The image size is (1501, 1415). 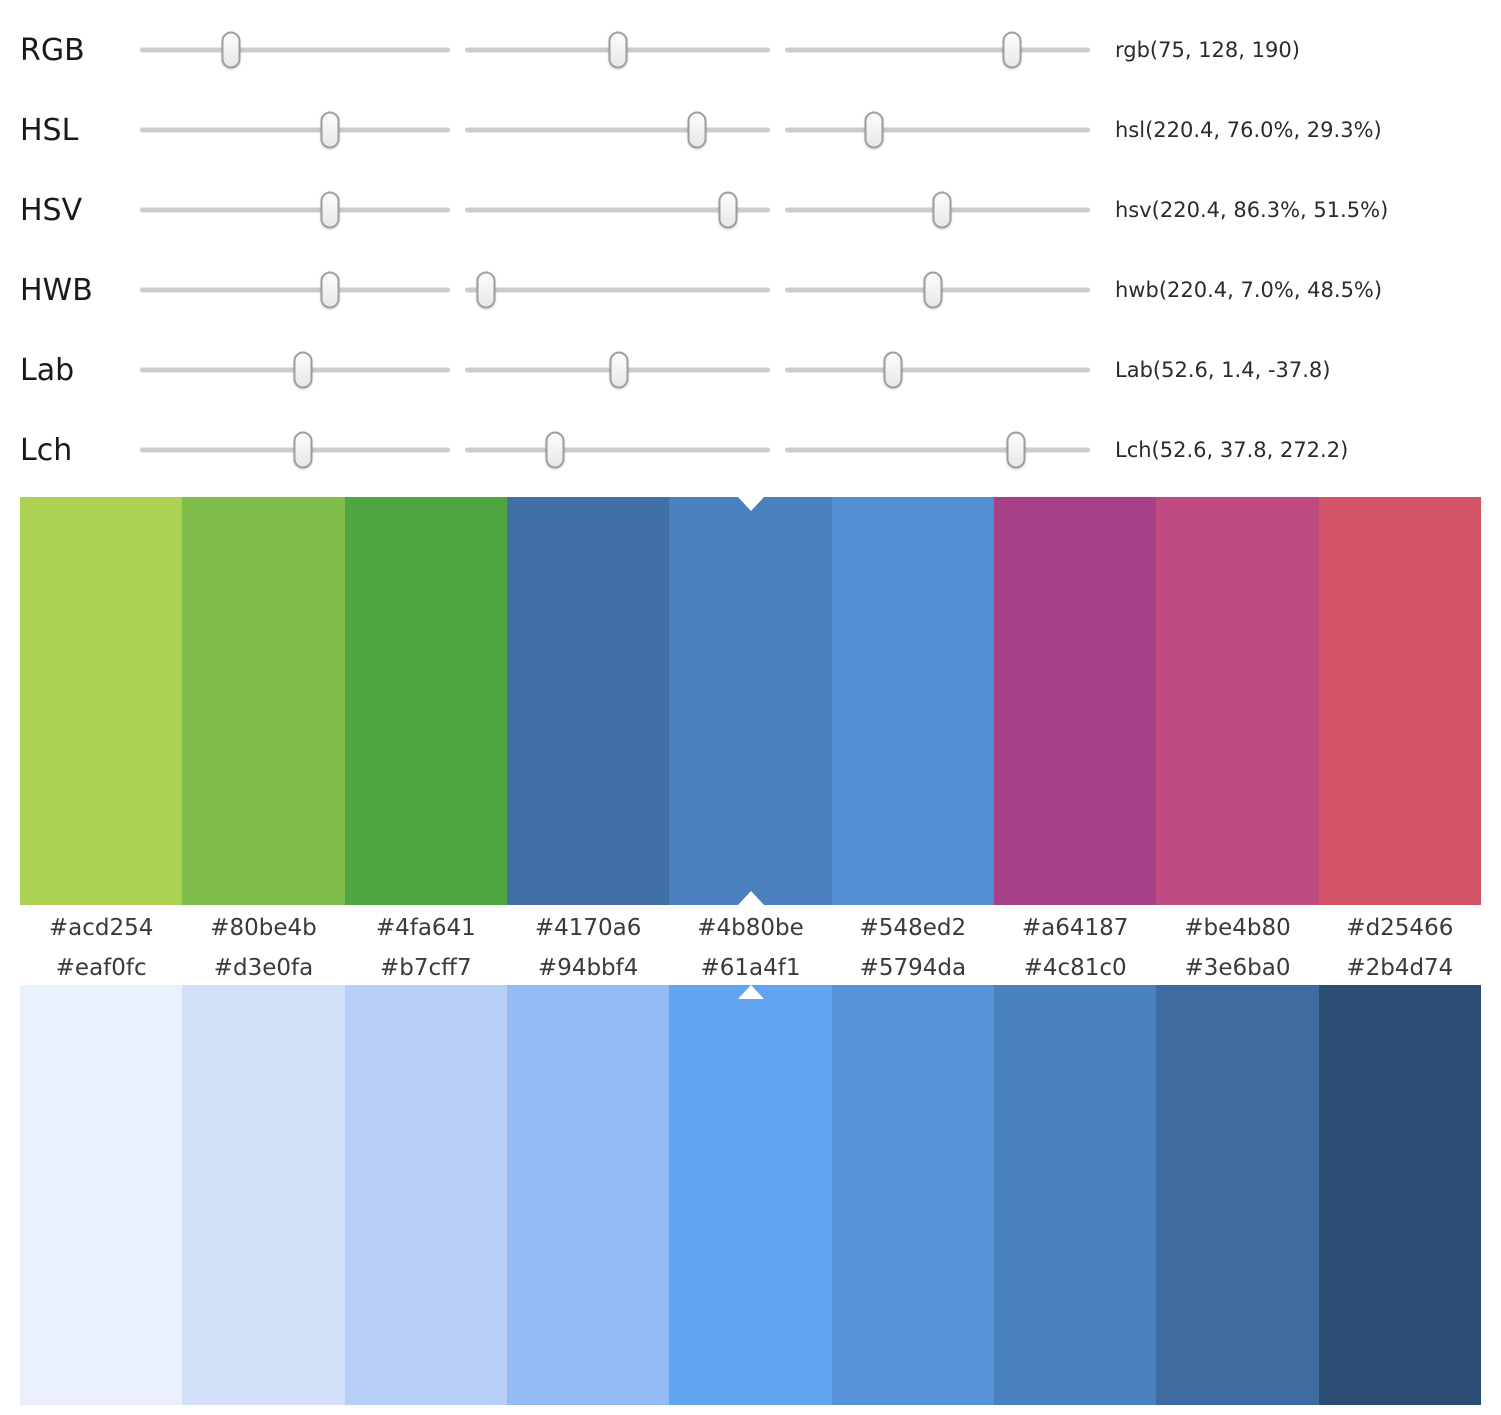 I want to click on palette-hex-label-0: #acd254, so click(x=101, y=928).